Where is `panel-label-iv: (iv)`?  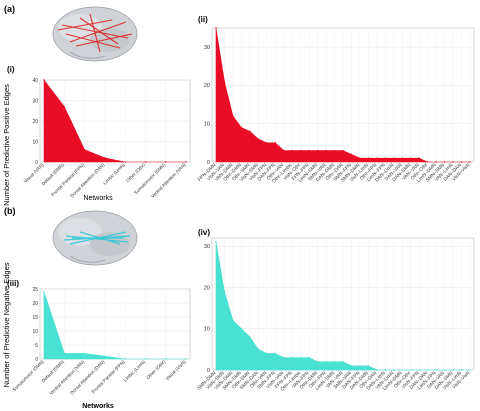
panel-label-iv: (iv) is located at coordinates (204, 232).